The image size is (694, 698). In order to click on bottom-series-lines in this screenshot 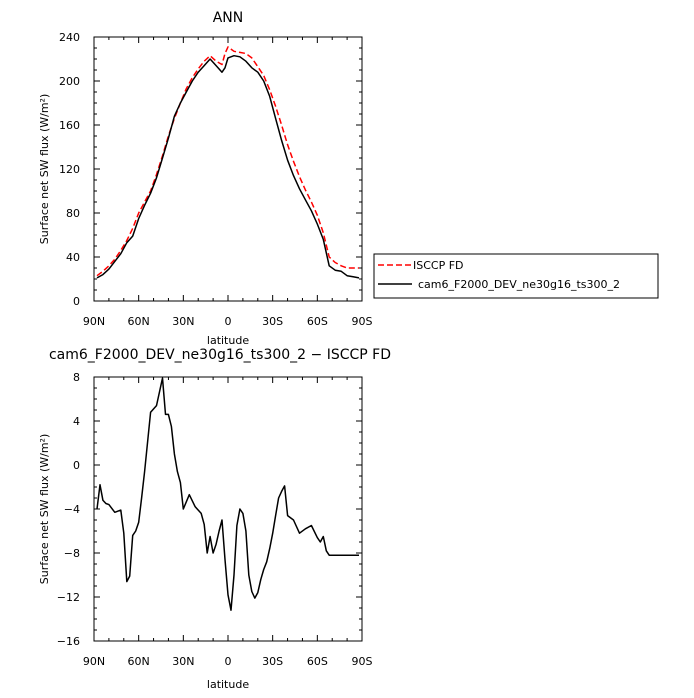, I will do `click(227, 494)`.